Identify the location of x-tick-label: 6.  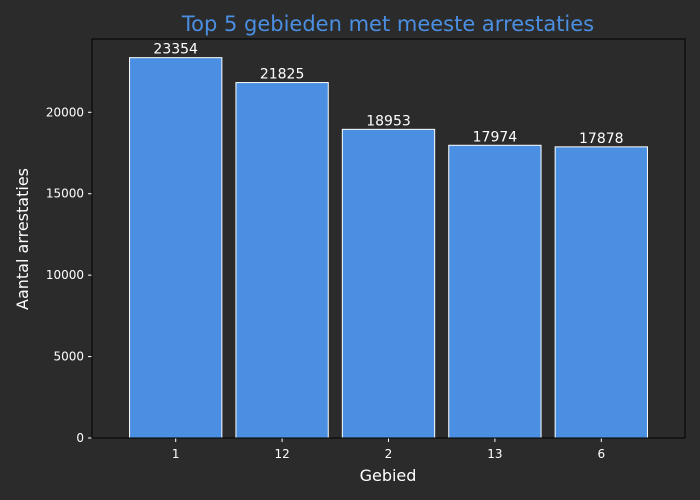
(601, 454).